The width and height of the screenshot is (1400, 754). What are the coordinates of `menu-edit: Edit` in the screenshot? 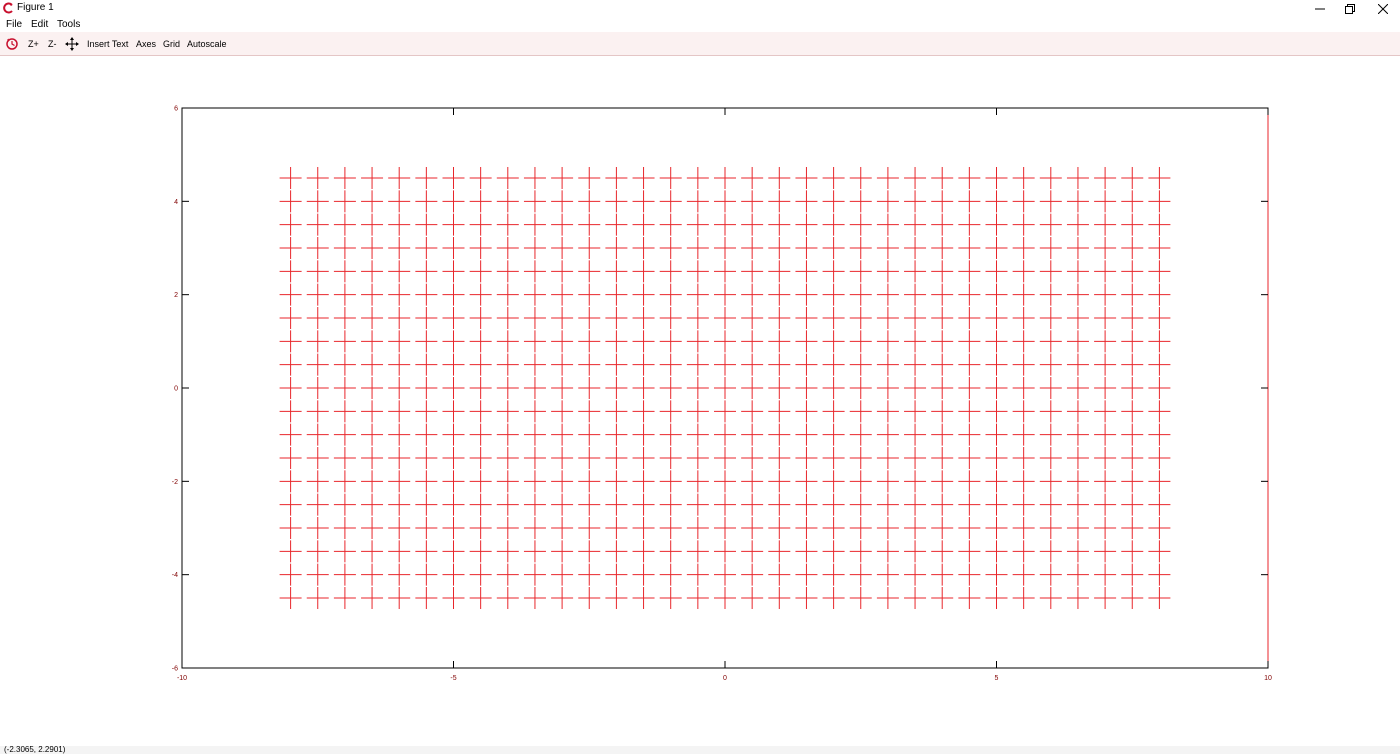 It's located at (40, 24).